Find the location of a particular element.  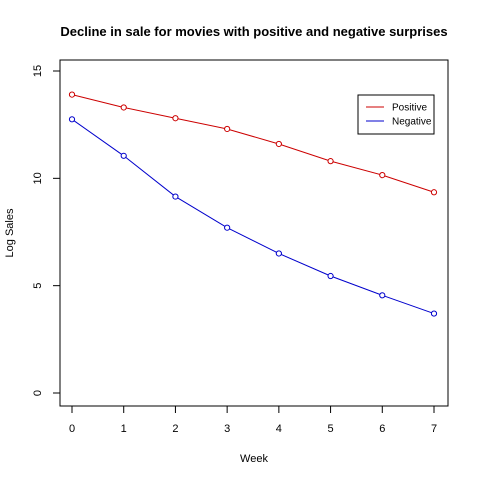

x-tick-label: 6 is located at coordinates (382, 429).